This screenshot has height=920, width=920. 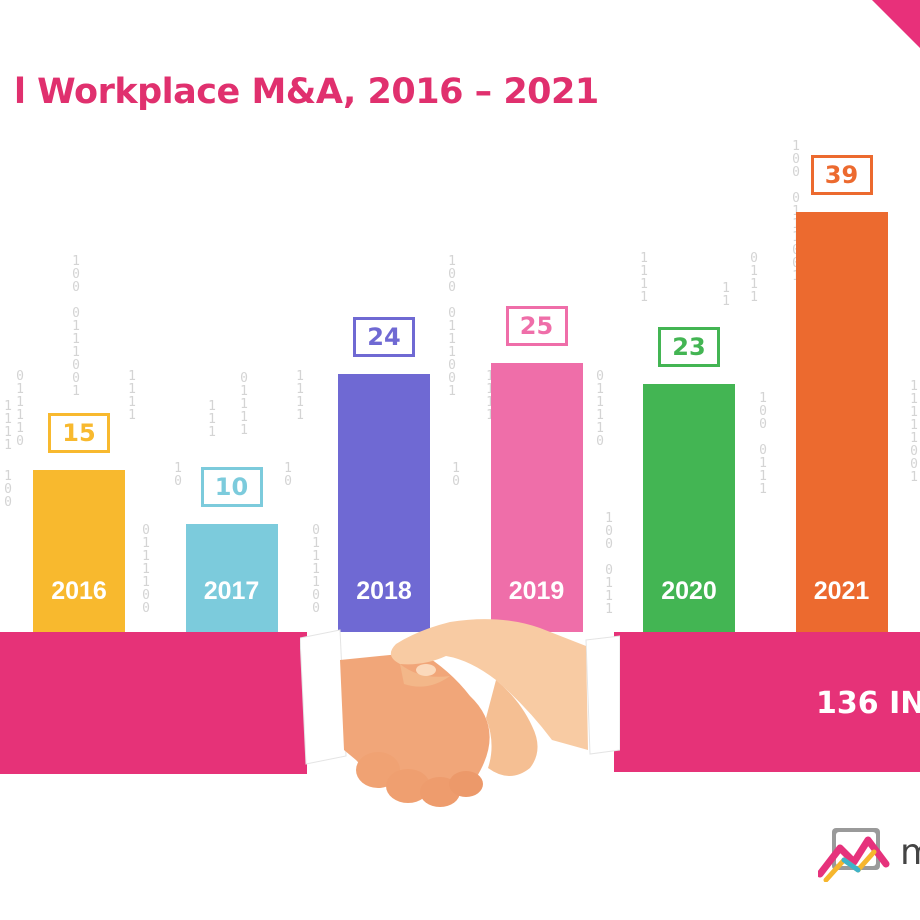 I want to click on bar-value-label: 39, so click(x=841, y=175).